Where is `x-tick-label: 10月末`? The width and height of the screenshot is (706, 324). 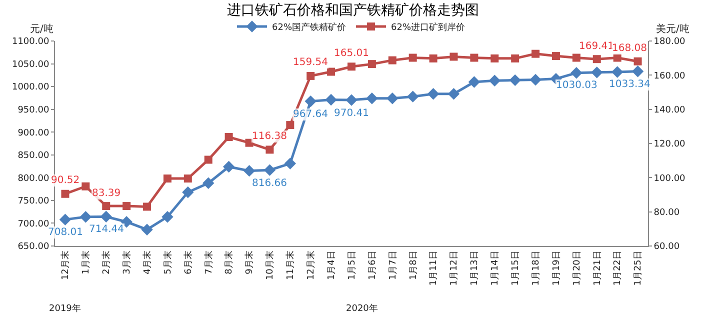 x-tick-label: 10月末 is located at coordinates (270, 265).